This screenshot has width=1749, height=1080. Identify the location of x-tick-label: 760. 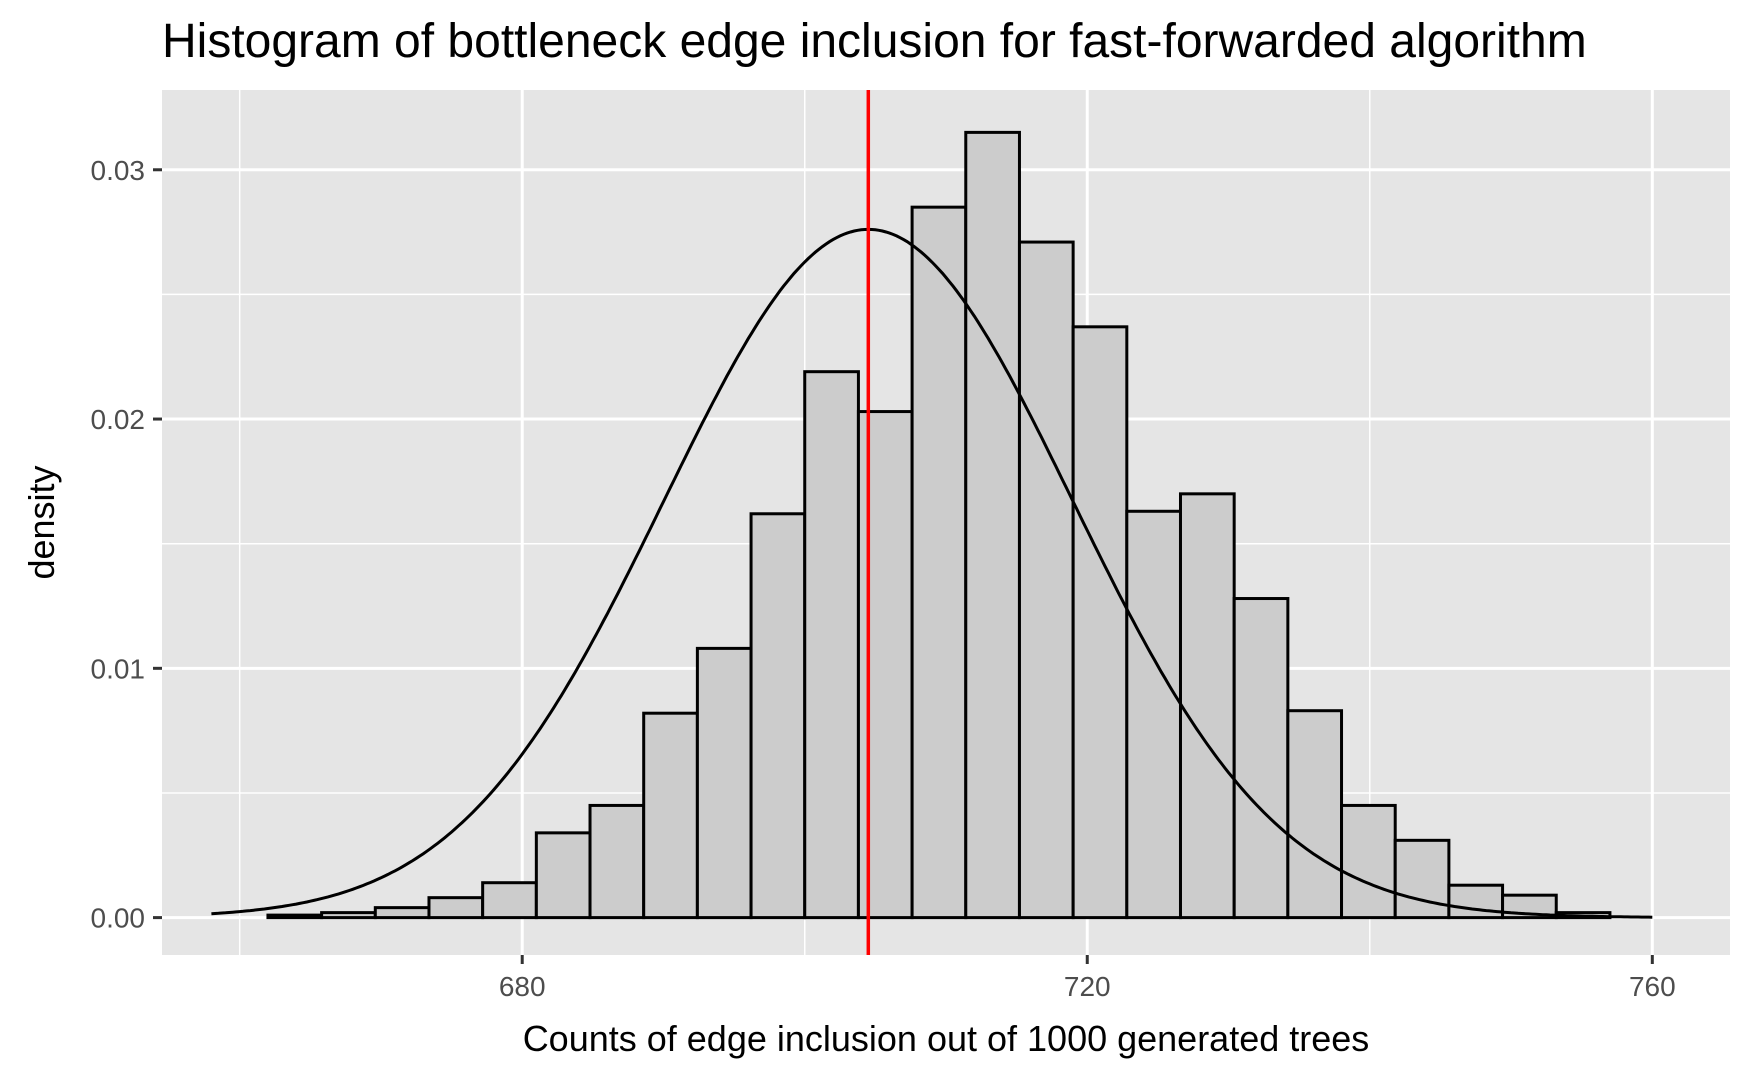
(1652, 986).